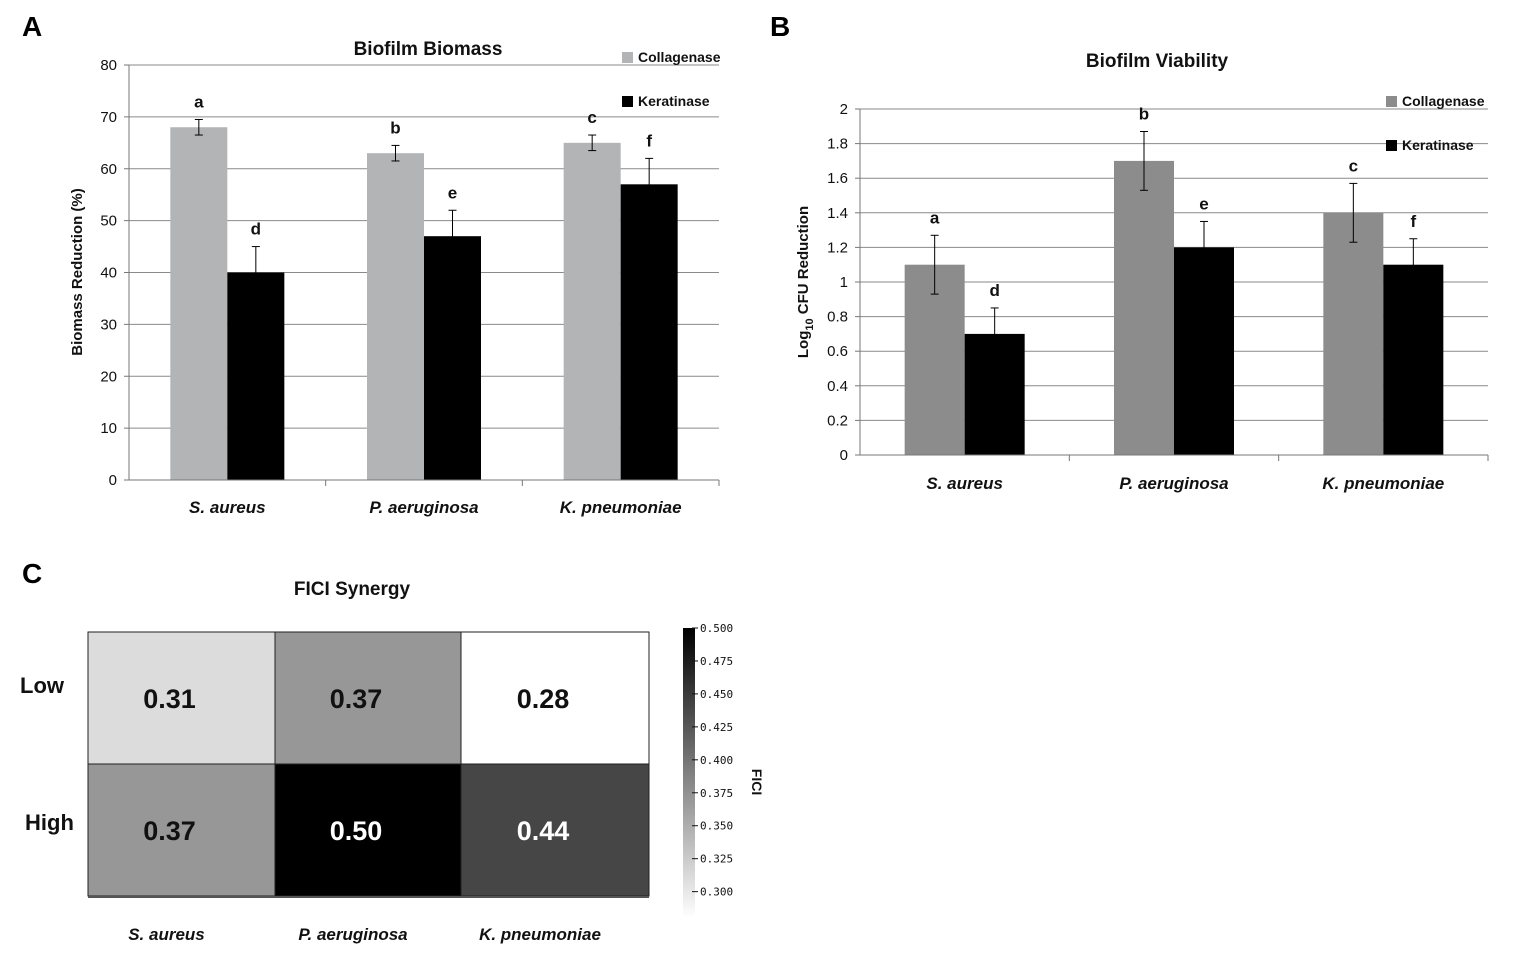  I want to click on y-tick-label: 0.4, so click(837, 386).